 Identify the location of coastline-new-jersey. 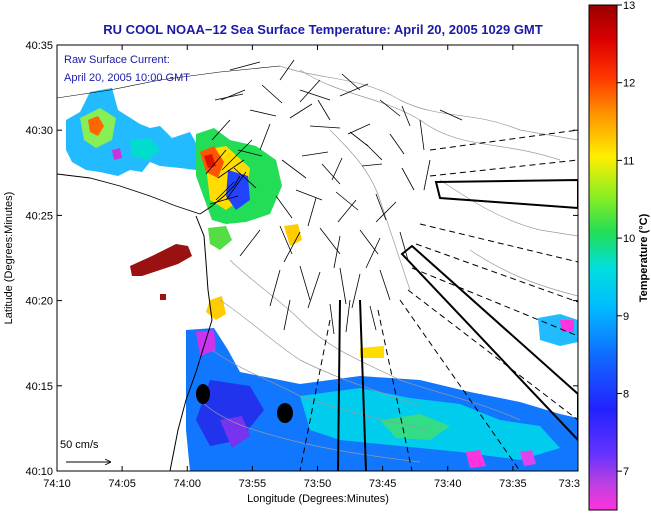
(191, 343).